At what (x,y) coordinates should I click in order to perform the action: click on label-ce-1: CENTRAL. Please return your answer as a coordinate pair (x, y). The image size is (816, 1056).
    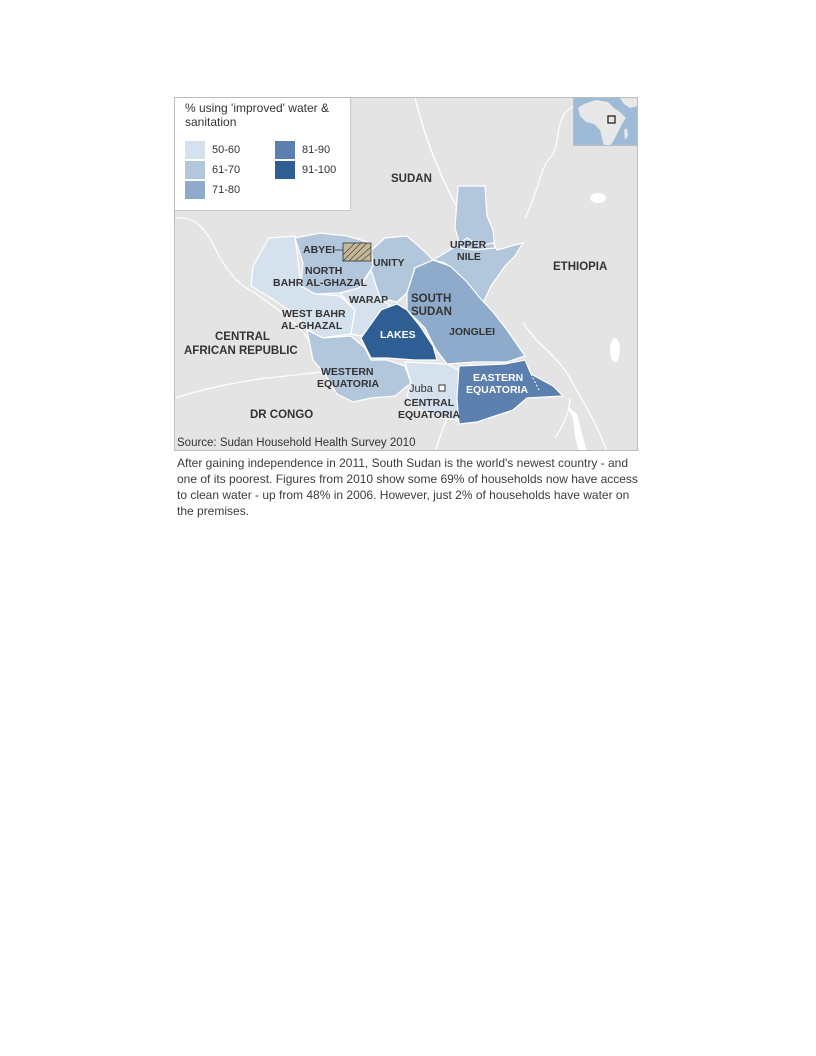
    Looking at the image, I should click on (429, 403).